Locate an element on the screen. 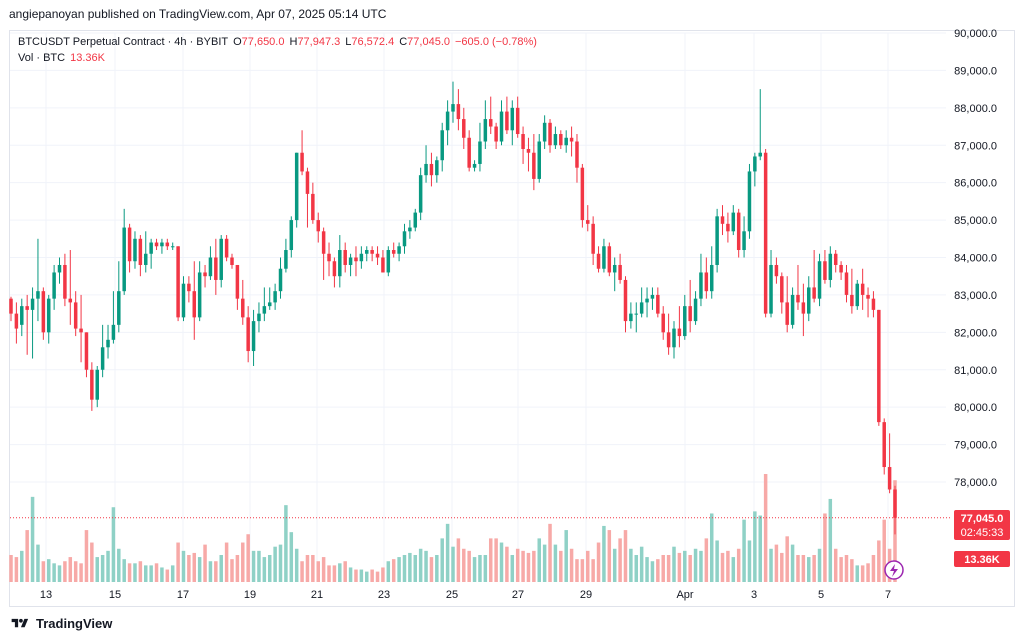 Image resolution: width=1024 pixels, height=641 pixels. price-tick-label: 86,000.0 is located at coordinates (975, 184).